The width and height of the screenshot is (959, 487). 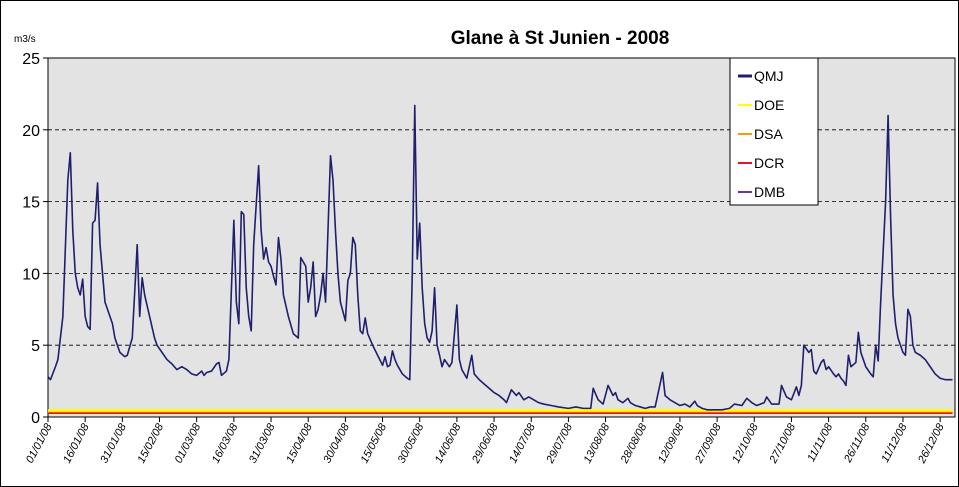 What do you see at coordinates (769, 163) in the screenshot?
I see `legend-label: DCR` at bounding box center [769, 163].